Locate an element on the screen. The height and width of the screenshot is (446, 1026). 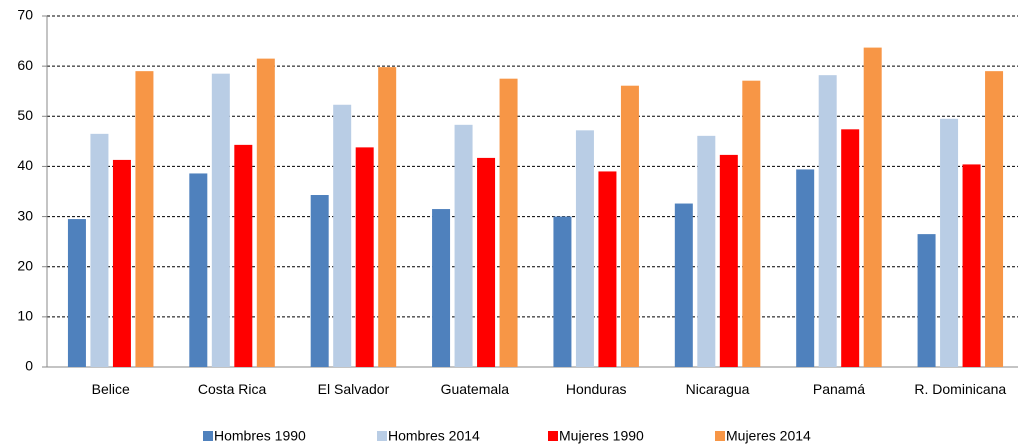
legend-label: Mujeres 2014 is located at coordinates (768, 436).